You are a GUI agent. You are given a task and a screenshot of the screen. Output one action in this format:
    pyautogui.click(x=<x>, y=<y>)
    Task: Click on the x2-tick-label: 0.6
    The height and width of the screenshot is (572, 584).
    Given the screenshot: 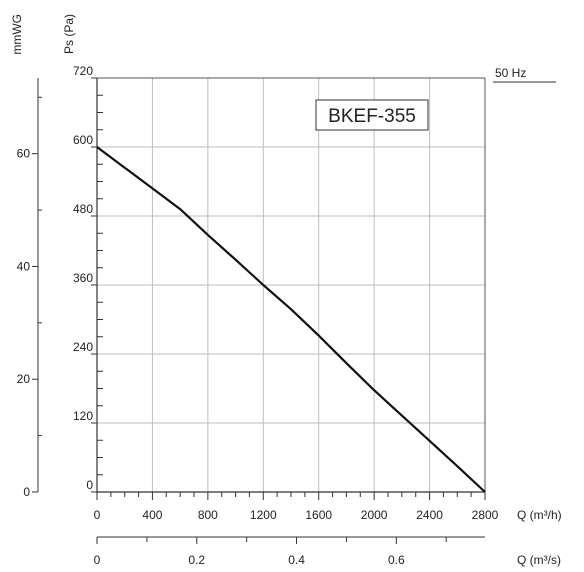 What is the action you would take?
    pyautogui.click(x=396, y=560)
    